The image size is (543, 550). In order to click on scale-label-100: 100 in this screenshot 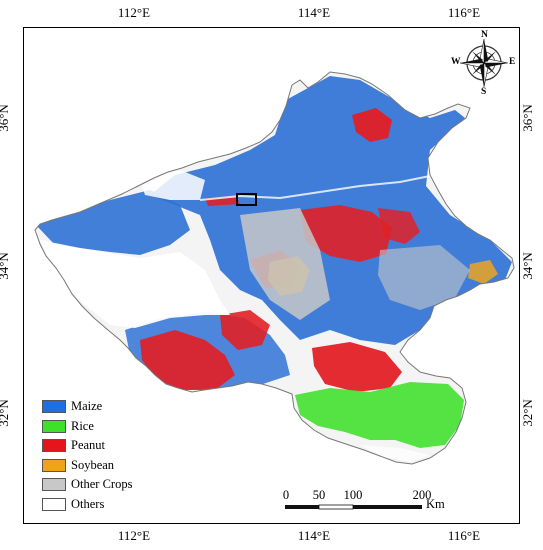, I will do `click(353, 495)`.